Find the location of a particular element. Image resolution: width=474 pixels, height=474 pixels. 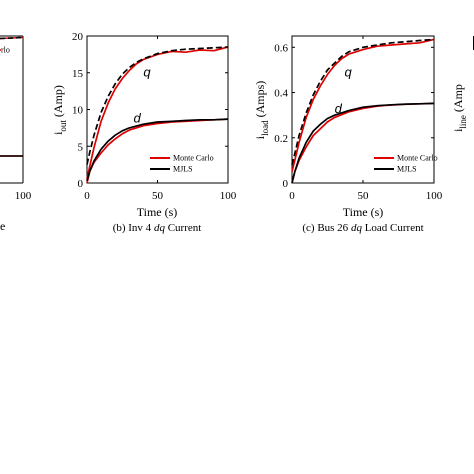

y-tick-label: 20 is located at coordinates (78, 37).